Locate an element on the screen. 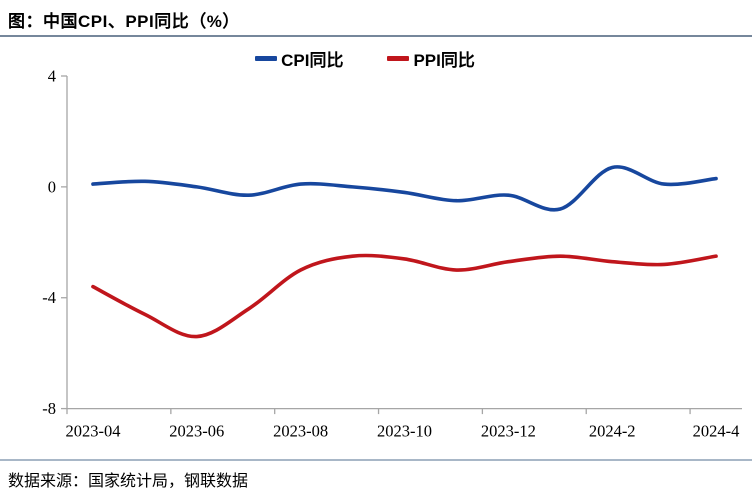 The height and width of the screenshot is (500, 752). svg-text: 2023-10 is located at coordinates (404, 431).